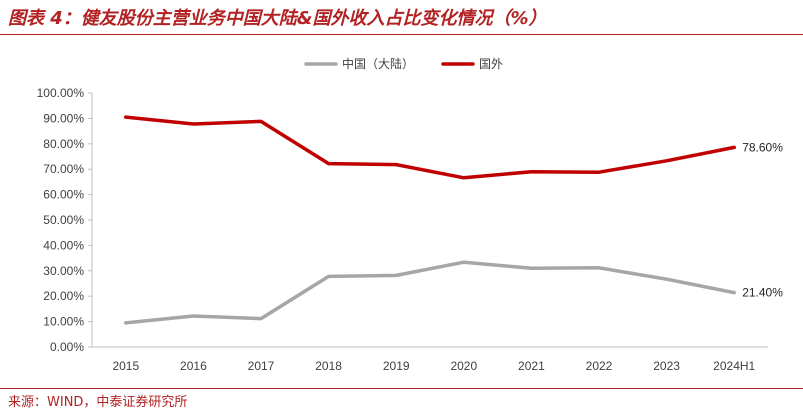 This screenshot has height=411, width=803. I want to click on y-tick-label: 40.00%, so click(63, 245).